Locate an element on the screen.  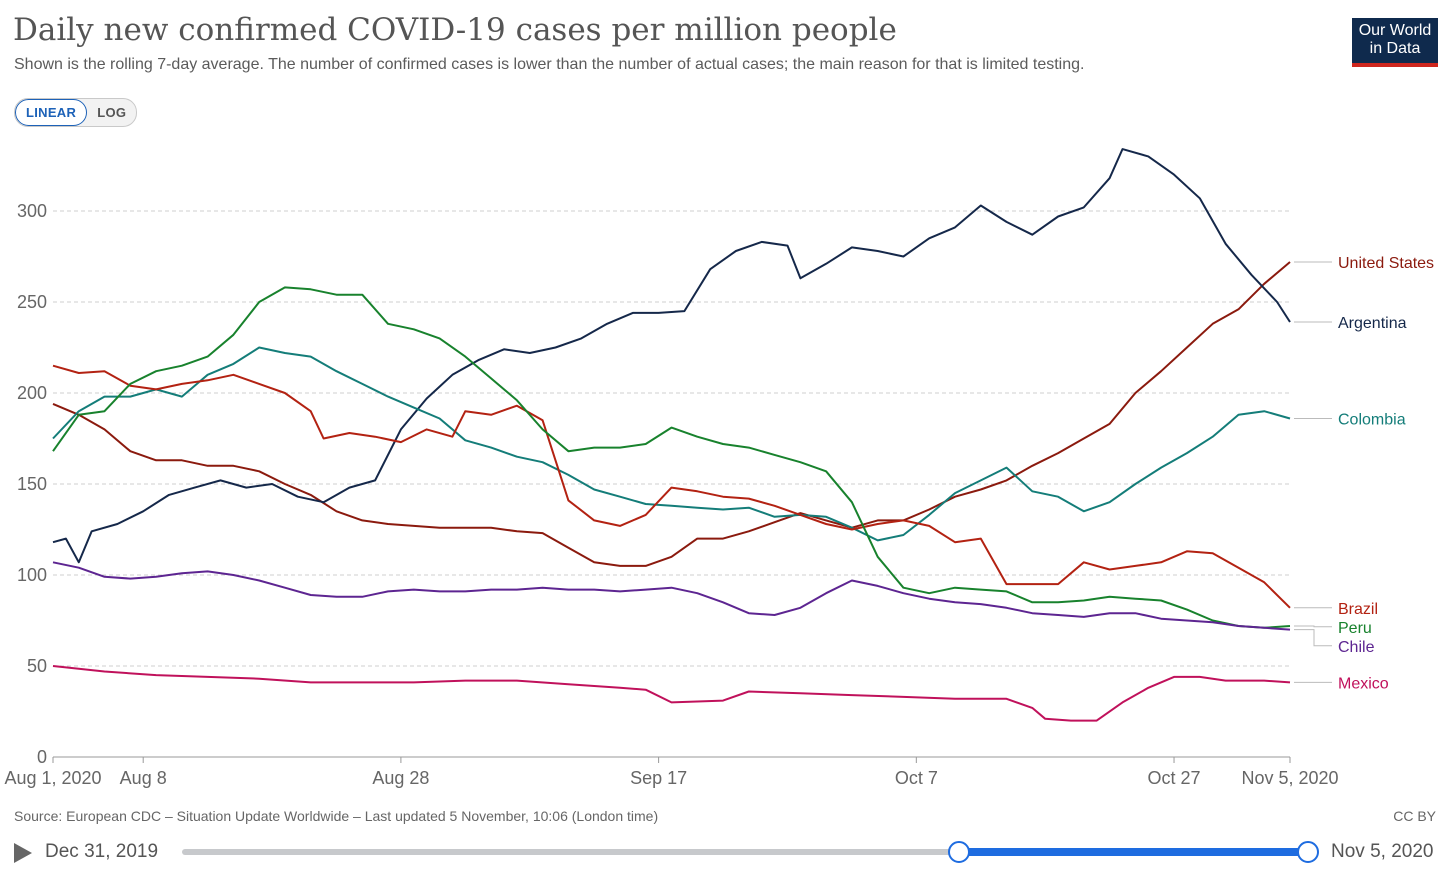
legend-label-united-states: United States is located at coordinates (1386, 263).